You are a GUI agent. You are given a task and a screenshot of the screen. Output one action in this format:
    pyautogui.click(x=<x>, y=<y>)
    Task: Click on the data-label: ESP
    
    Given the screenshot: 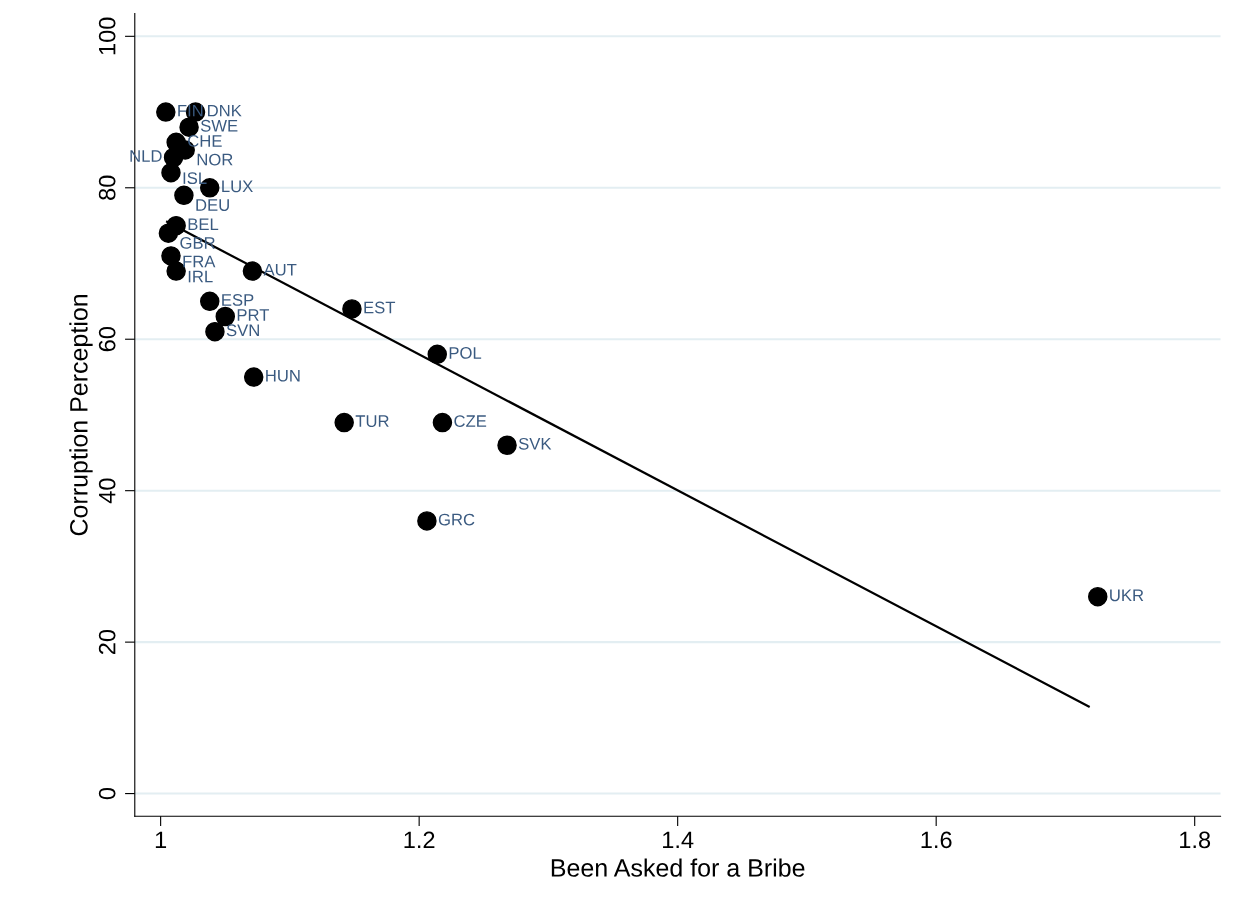 What is the action you would take?
    pyautogui.click(x=238, y=300)
    